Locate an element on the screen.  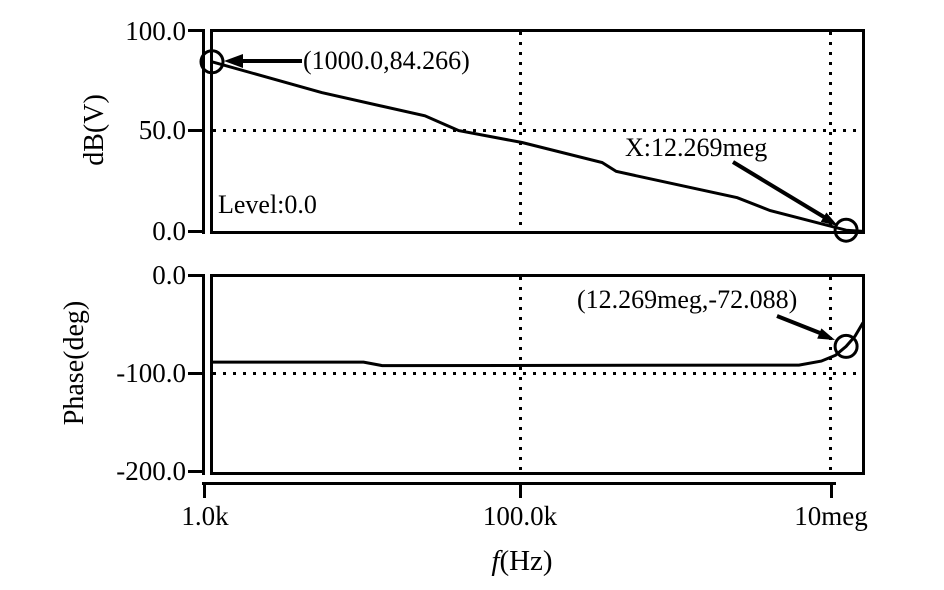
x-tick-10meg is located at coordinates (831, 490).